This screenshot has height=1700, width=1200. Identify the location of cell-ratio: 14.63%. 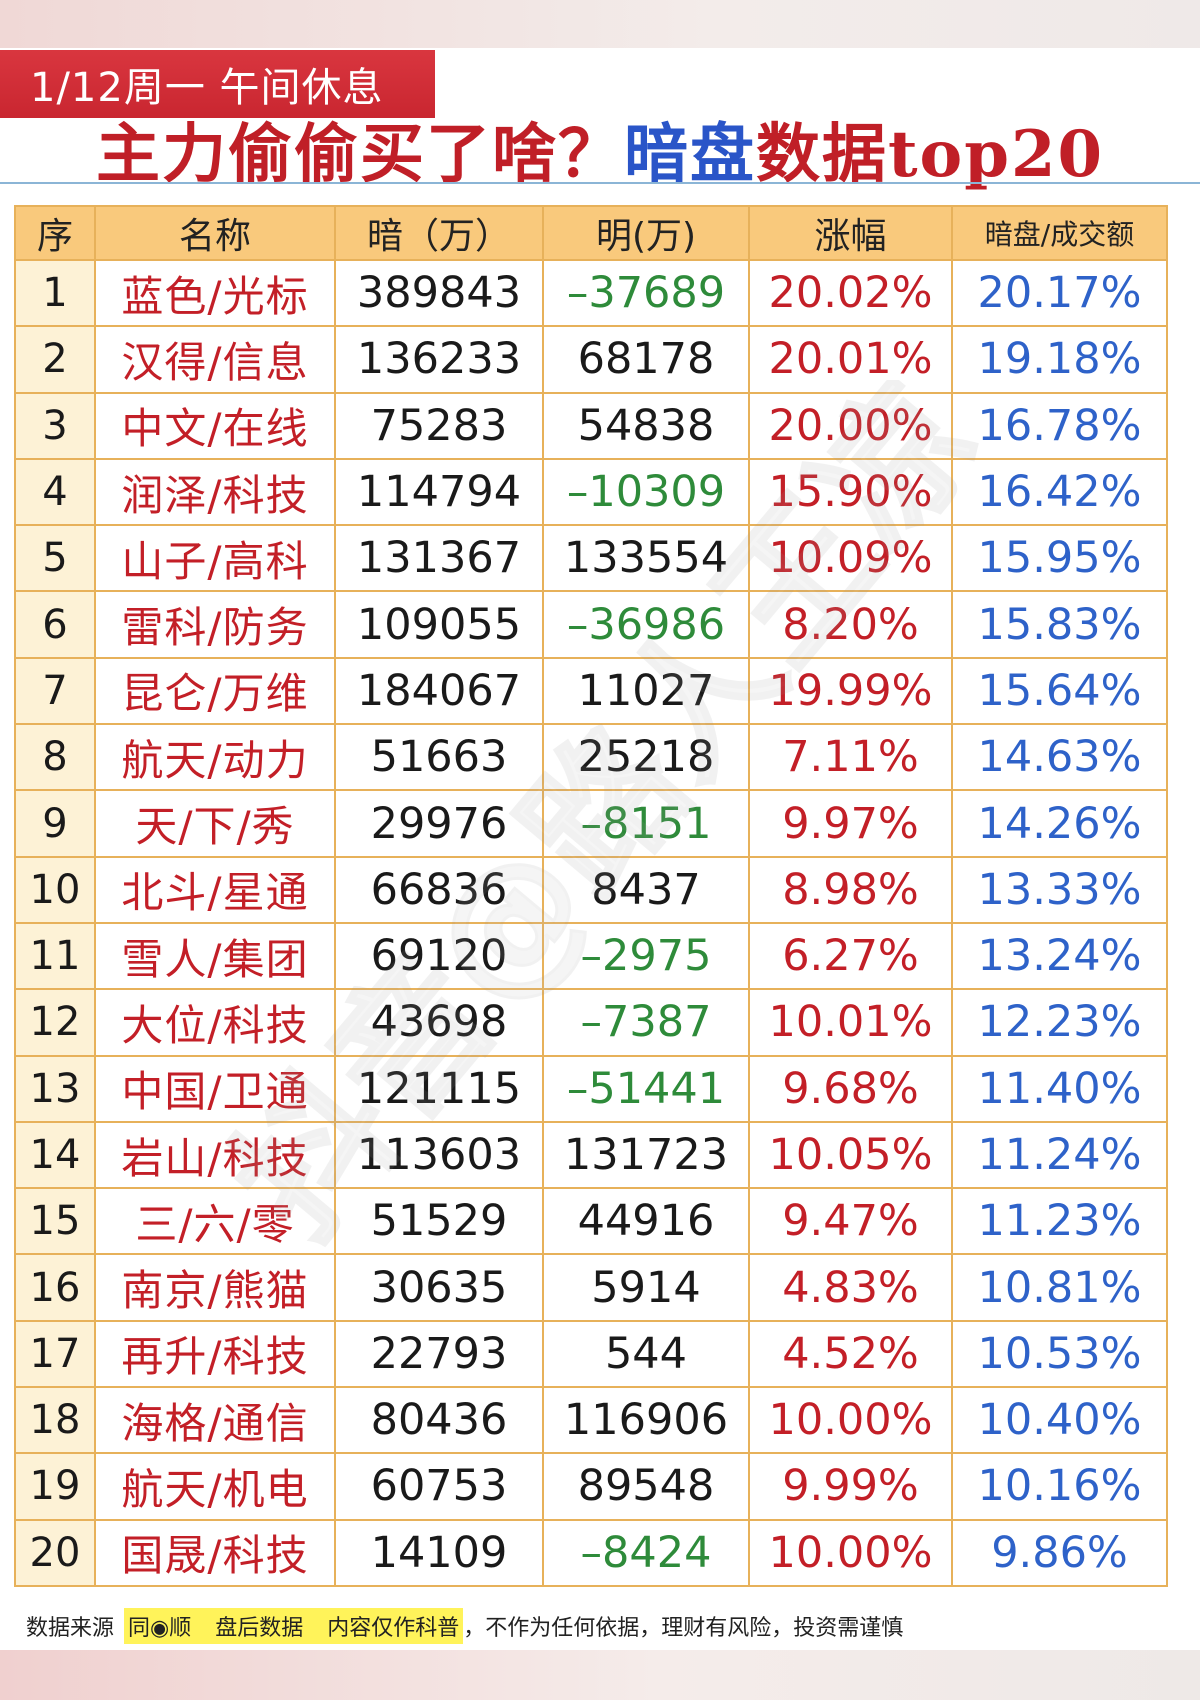
(1059, 757).